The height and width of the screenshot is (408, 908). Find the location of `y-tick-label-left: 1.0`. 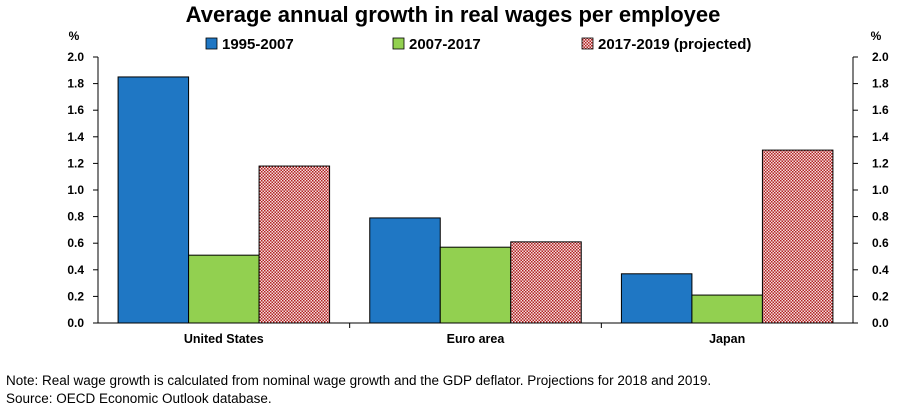

y-tick-label-left: 1.0 is located at coordinates (75, 190).